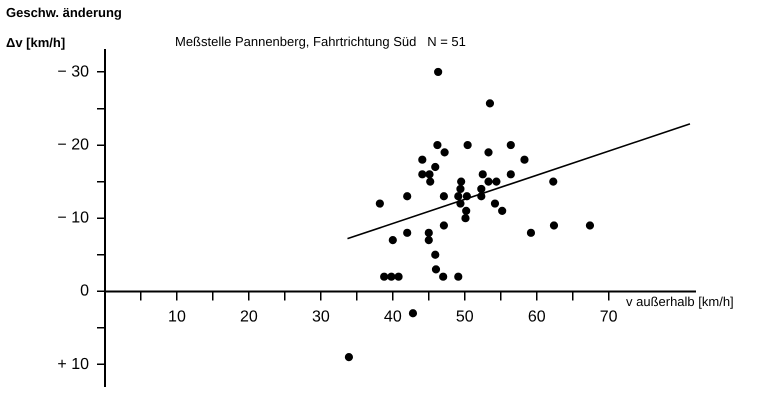 This screenshot has width=783, height=404. I want to click on y-tick-label: 0, so click(85, 291).